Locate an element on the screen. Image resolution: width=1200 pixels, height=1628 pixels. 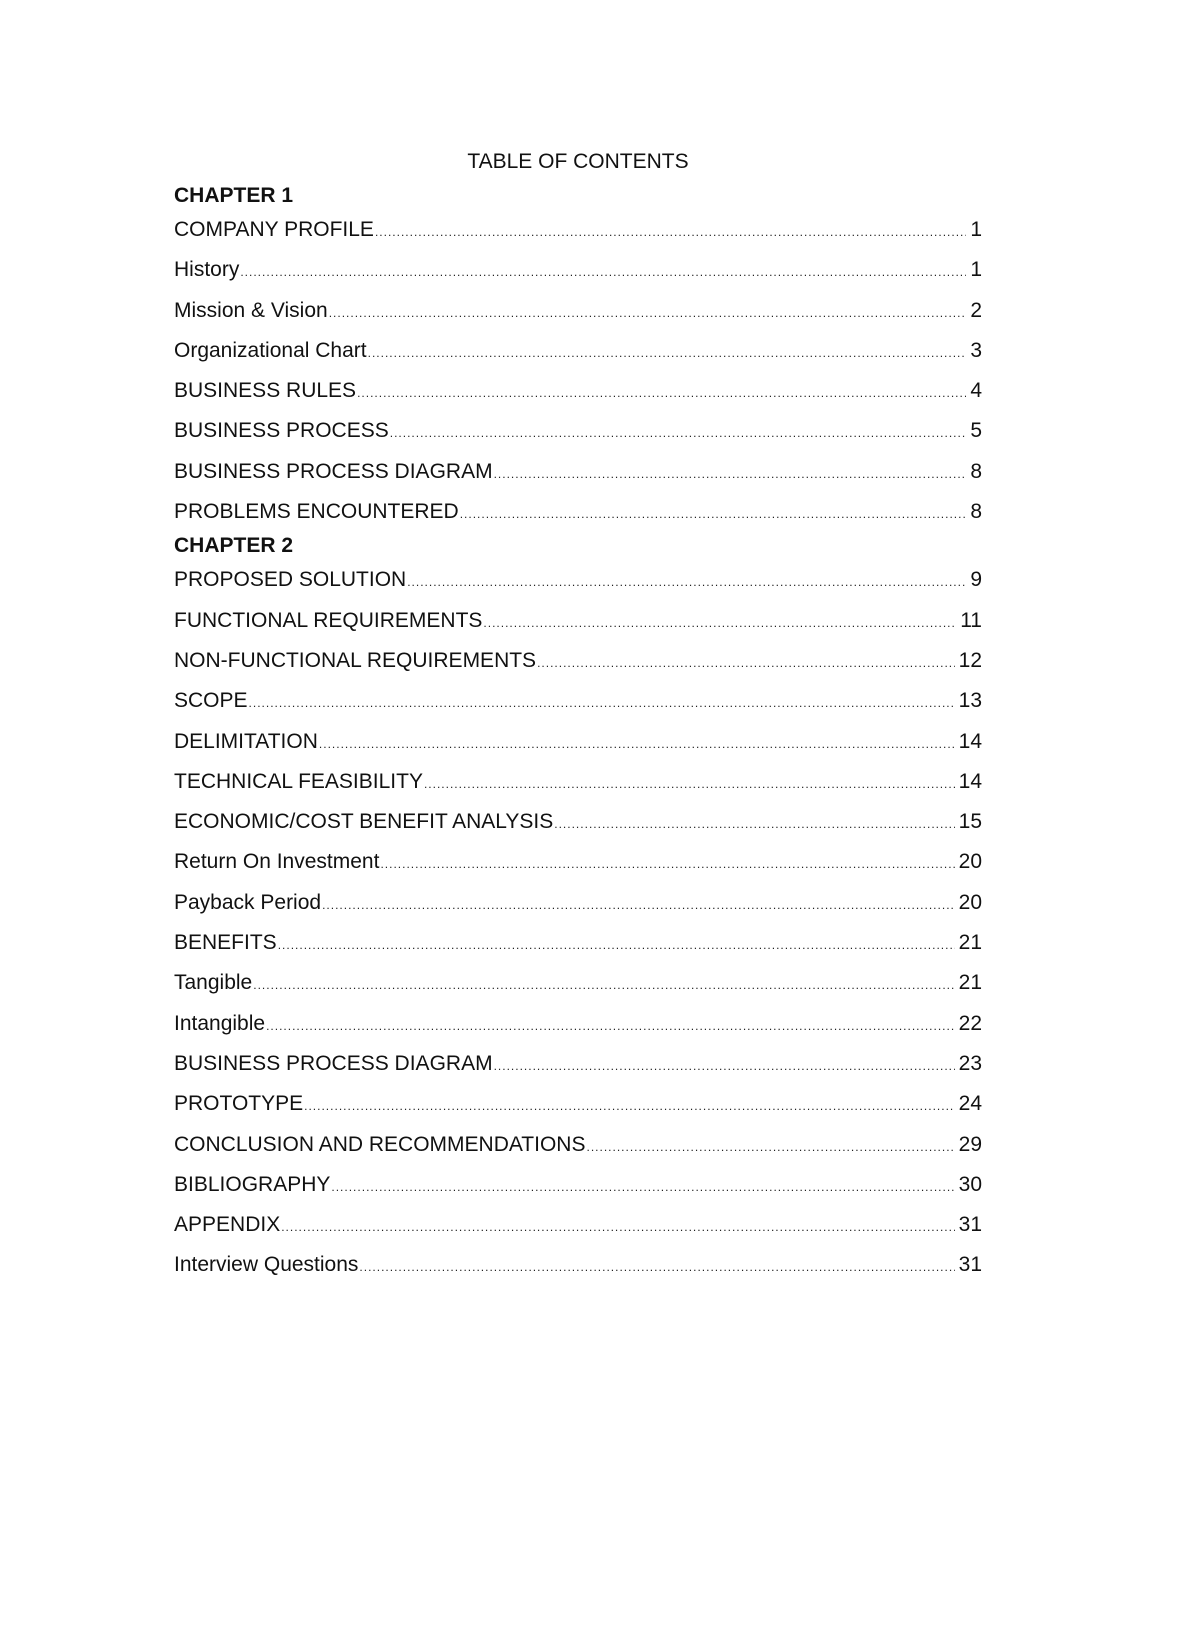
toc-entry-page: 30 is located at coordinates (970, 1184).